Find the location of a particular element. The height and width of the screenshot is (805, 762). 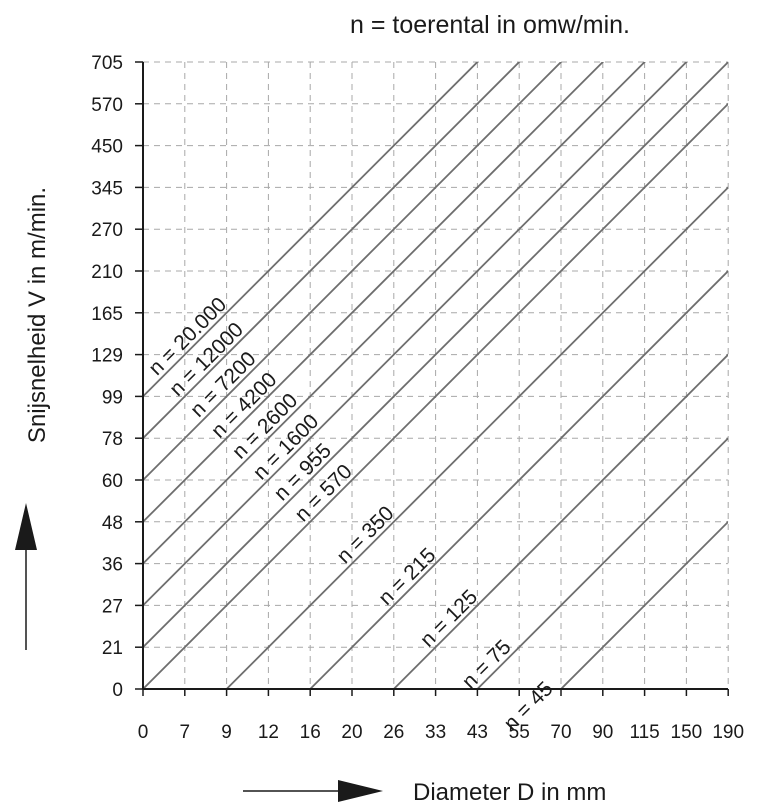

y-tick-label: 27 is located at coordinates (112, 606).